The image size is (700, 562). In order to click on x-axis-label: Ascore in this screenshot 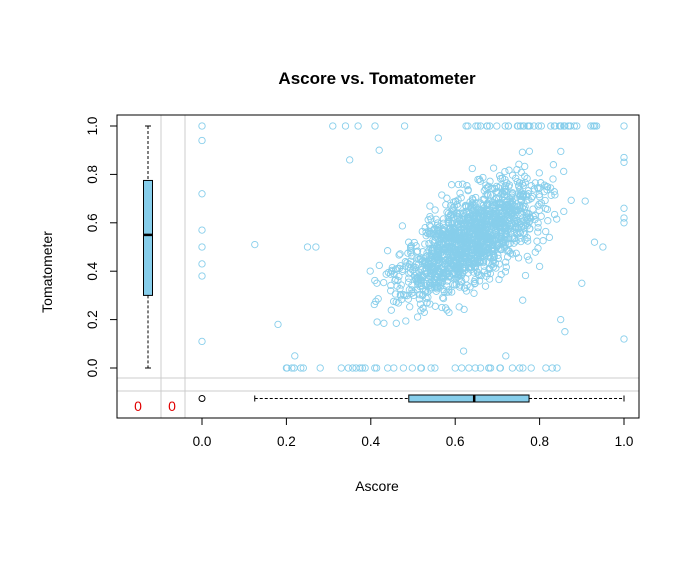, I will do `click(377, 486)`.